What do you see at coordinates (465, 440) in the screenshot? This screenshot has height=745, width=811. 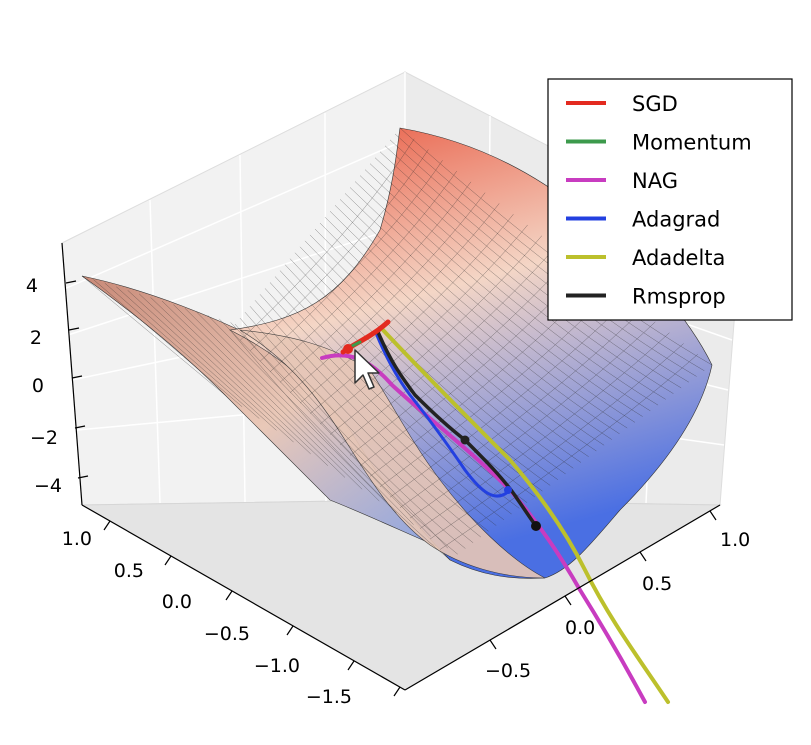 I see `rmsprop-point` at bounding box center [465, 440].